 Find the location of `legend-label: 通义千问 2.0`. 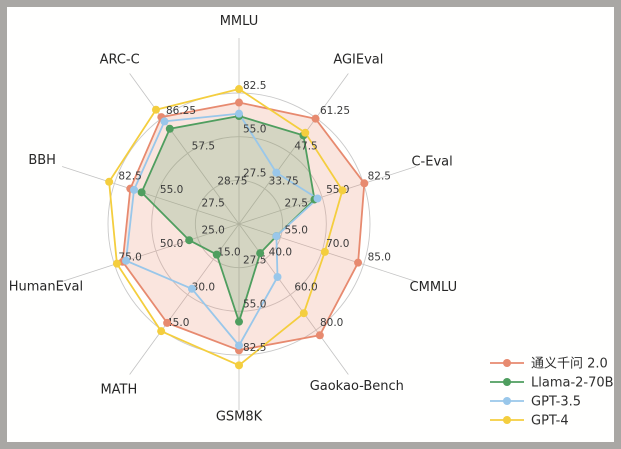

legend-label: 通义千问 2.0 is located at coordinates (569, 364).